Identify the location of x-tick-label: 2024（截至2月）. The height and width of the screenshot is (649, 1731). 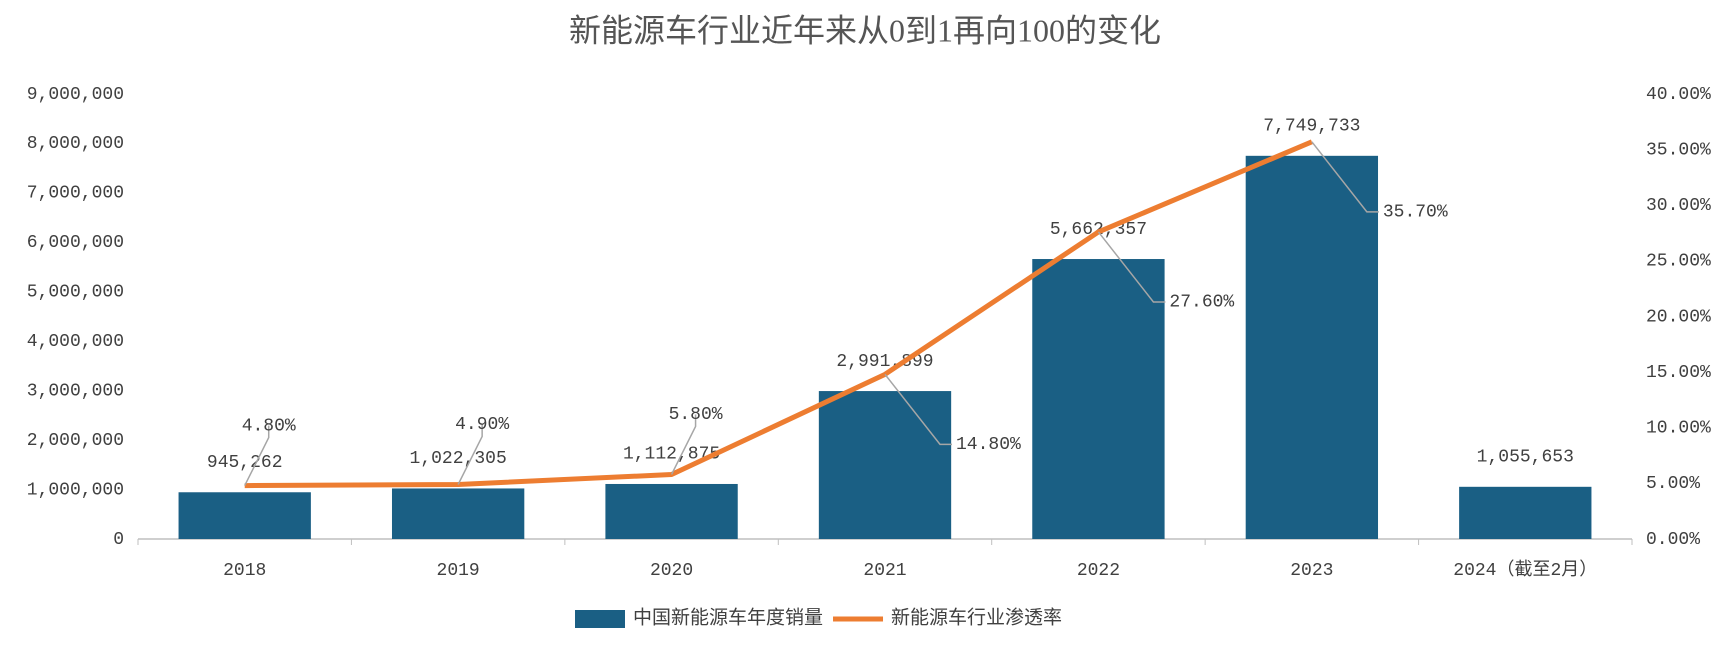
(1525, 570).